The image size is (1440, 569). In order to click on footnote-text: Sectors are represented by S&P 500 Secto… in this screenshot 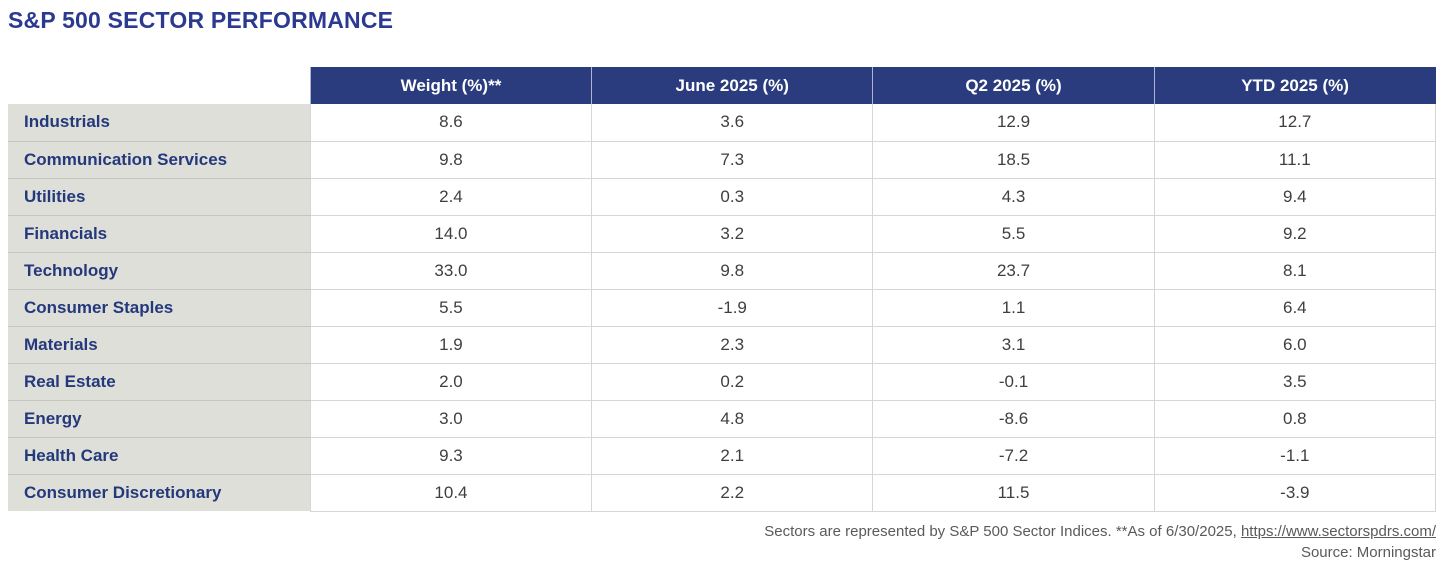, I will do `click(1002, 531)`.